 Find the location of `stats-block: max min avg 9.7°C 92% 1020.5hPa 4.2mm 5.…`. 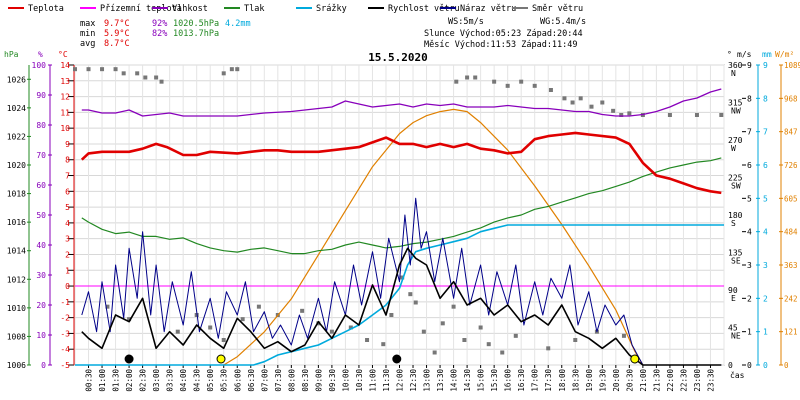

stats-block: max min avg 9.7°C 92% 1020.5hPa 4.2mm 5.… is located at coordinates (333, 33).